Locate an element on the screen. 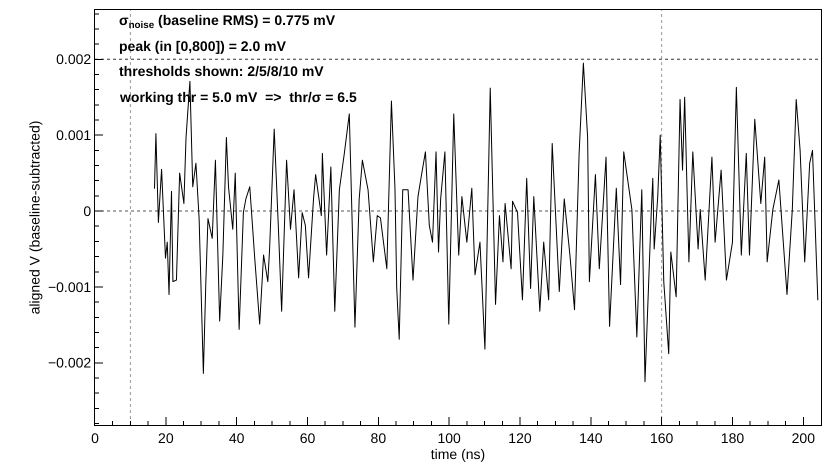  annotation: thresholds shown: 2/5/8/10 mV is located at coordinates (221, 71).